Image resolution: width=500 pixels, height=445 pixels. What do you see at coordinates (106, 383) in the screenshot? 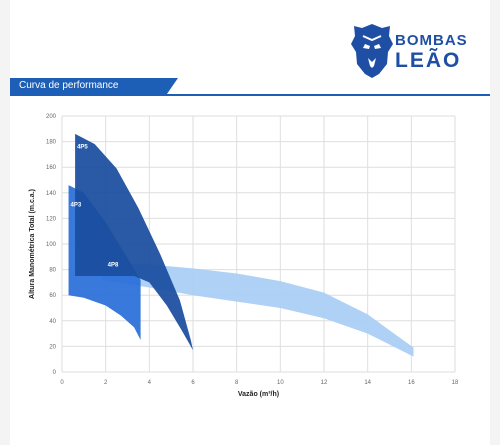
I see `x-tick-label: 2` at bounding box center [106, 383].